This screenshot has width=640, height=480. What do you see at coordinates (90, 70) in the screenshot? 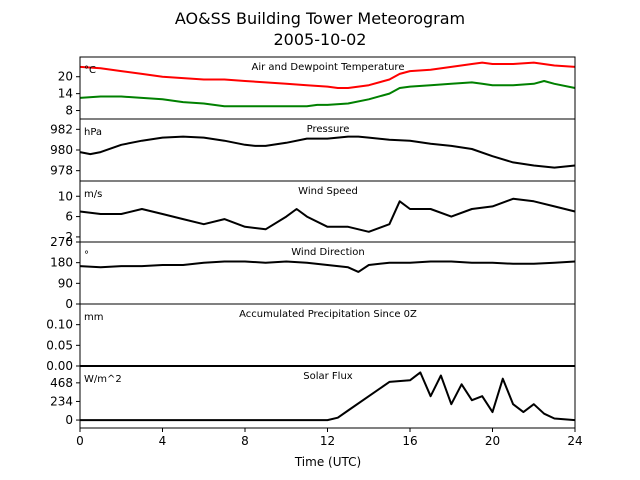
I see `panel-0-unit: °C` at bounding box center [90, 70].